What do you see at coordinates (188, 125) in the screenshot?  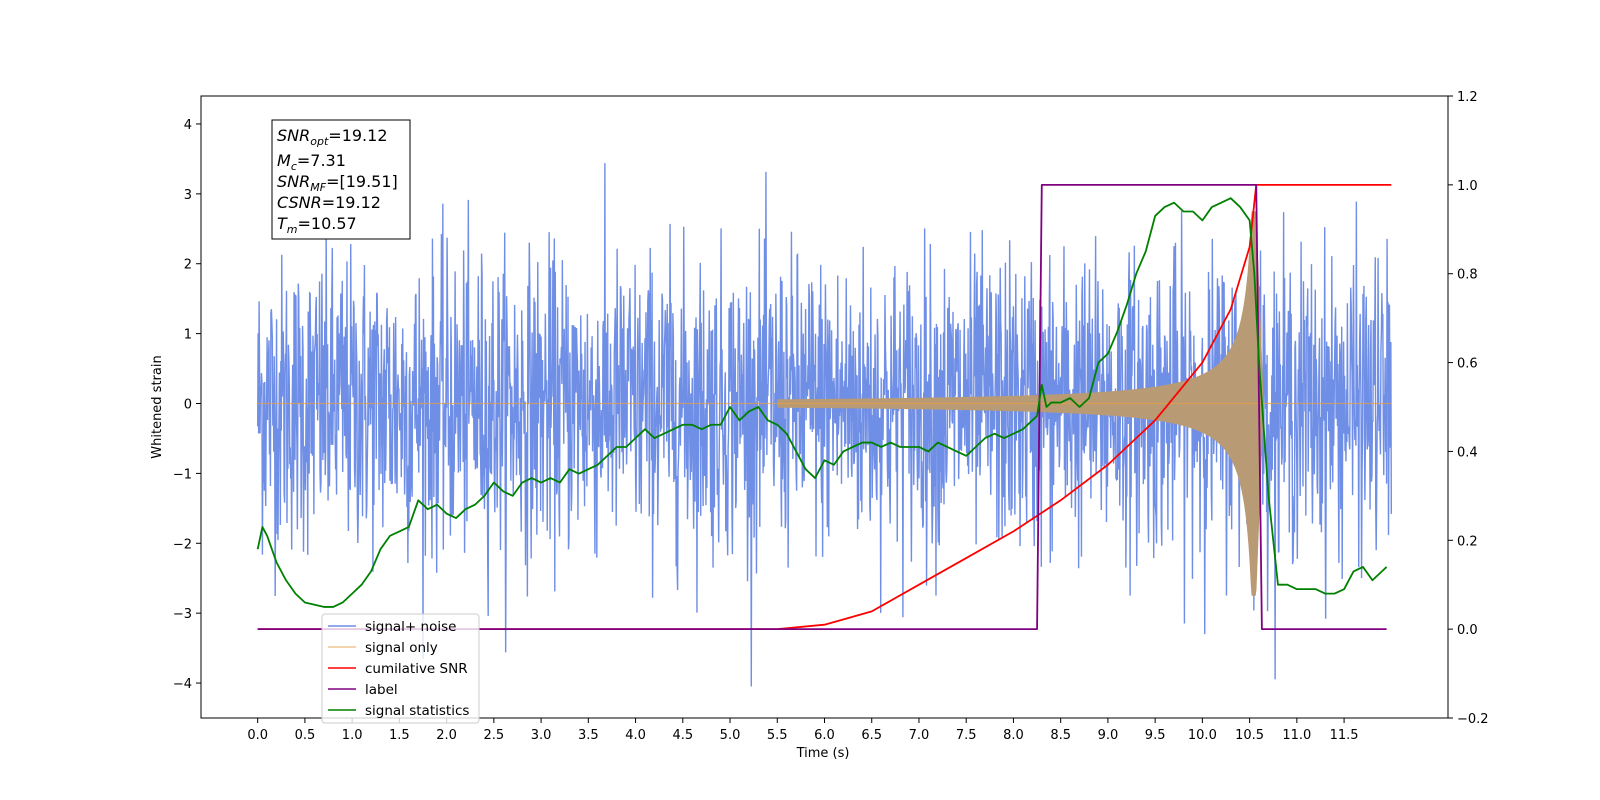 I see `y-tick-label-left: 4` at bounding box center [188, 125].